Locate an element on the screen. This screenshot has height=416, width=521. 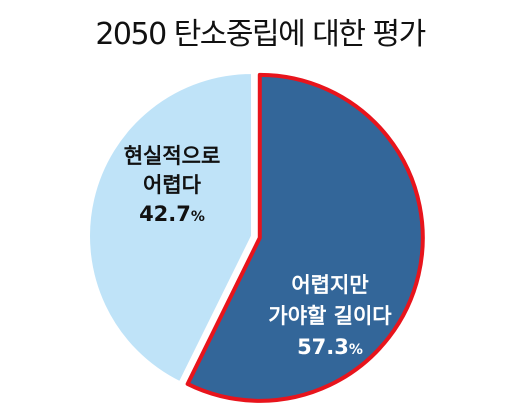
slice-label-line: 가야할 길이다 is located at coordinates (330, 316).